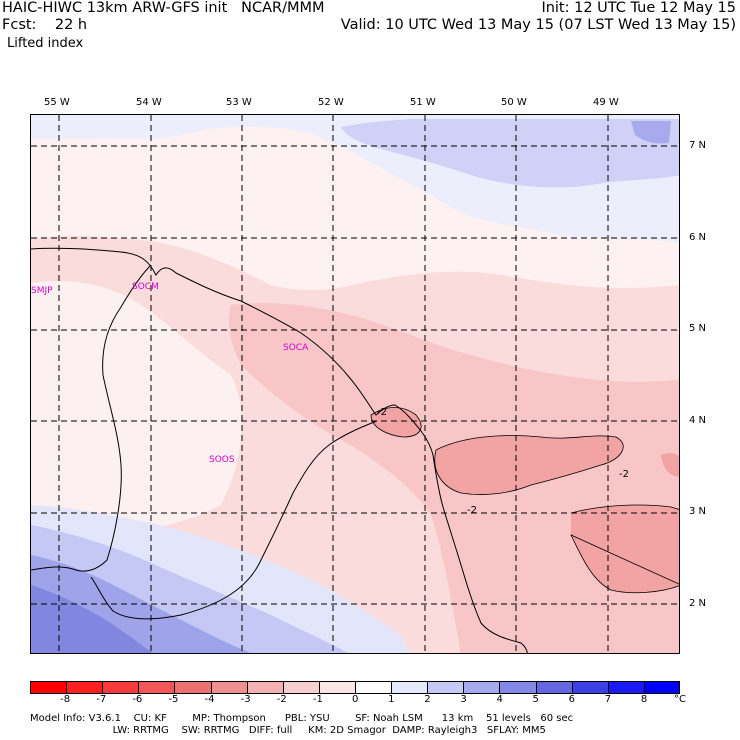 This screenshot has width=740, height=740. Describe the element at coordinates (698, 603) in the screenshot. I see `lat-label-2n: 2 N` at that location.